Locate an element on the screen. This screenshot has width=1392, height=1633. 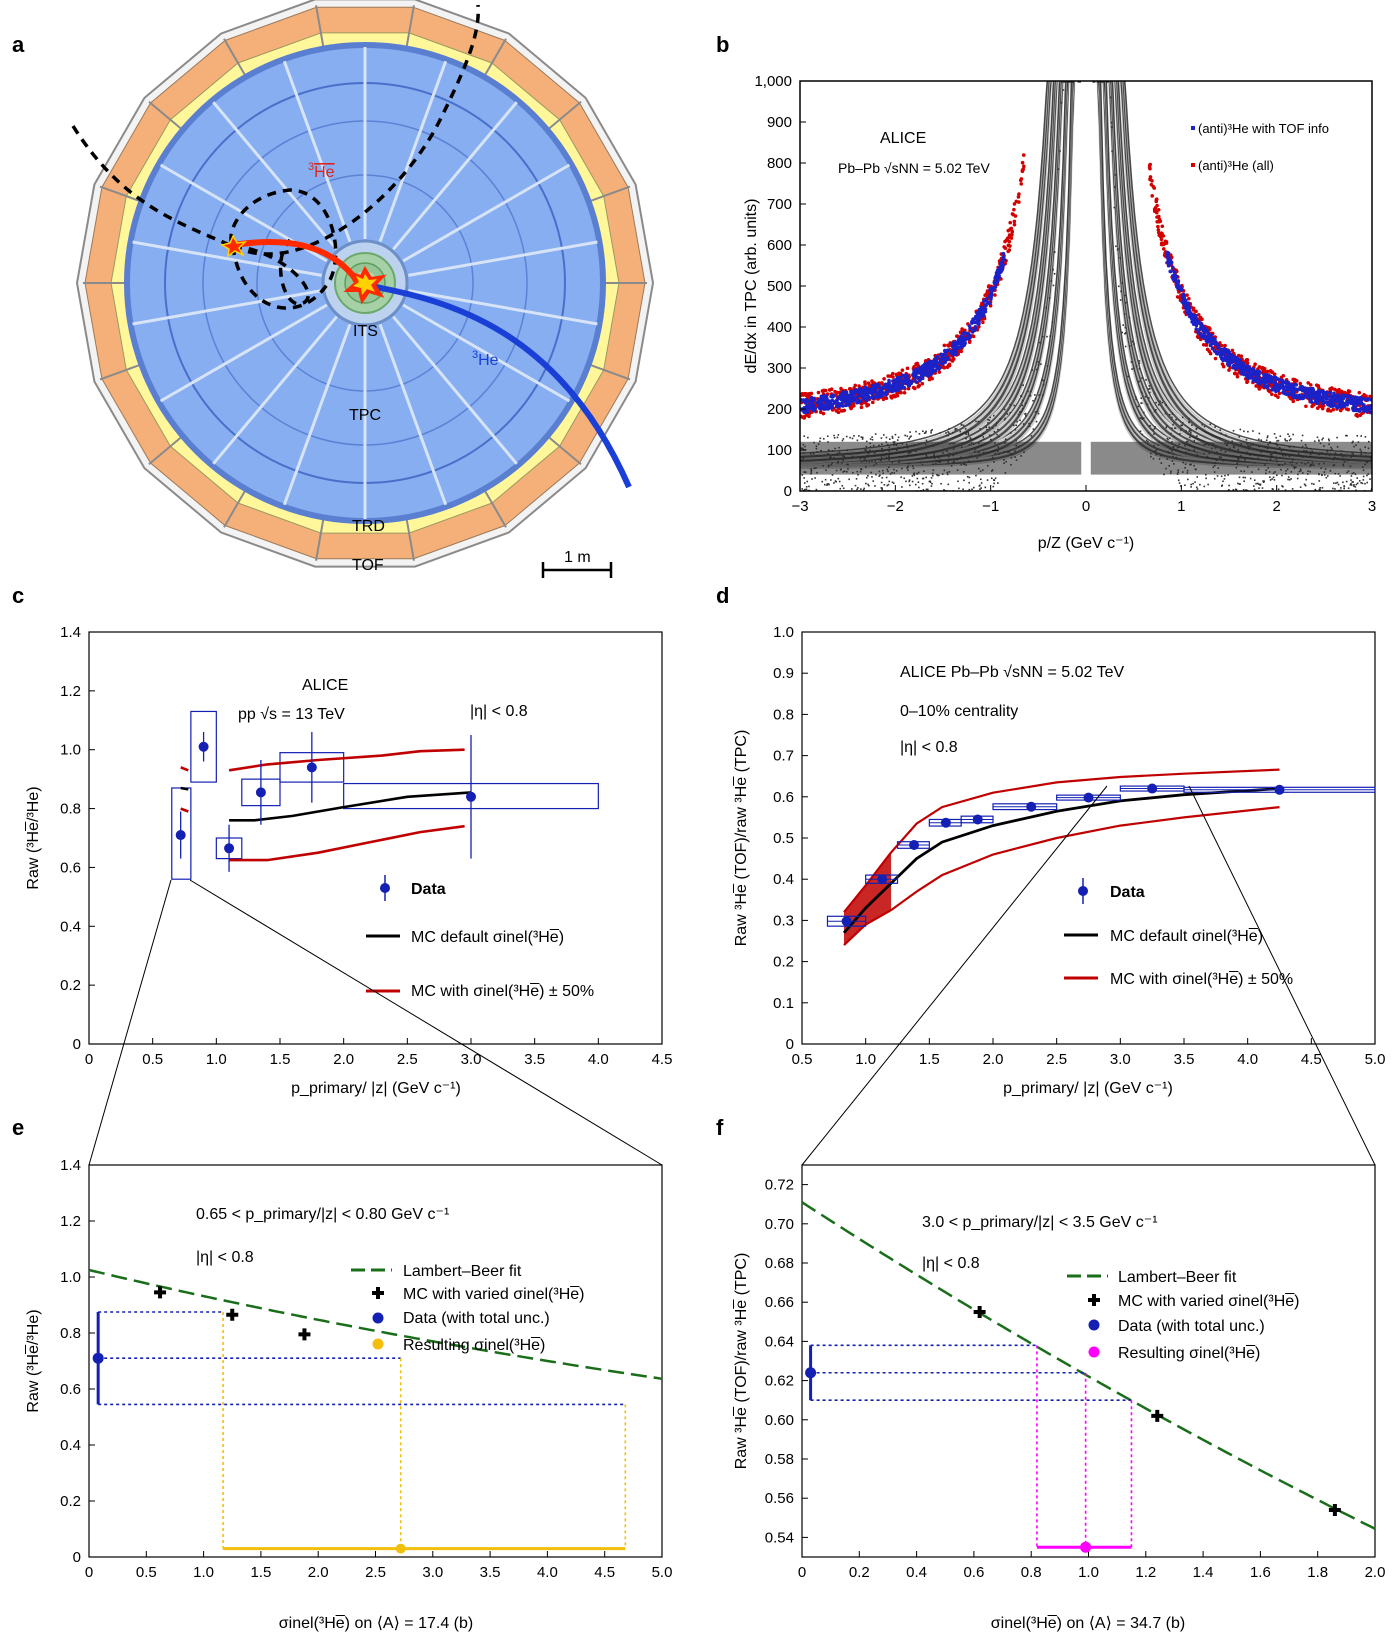
x-tick-label: 0 is located at coordinates (89, 1059).